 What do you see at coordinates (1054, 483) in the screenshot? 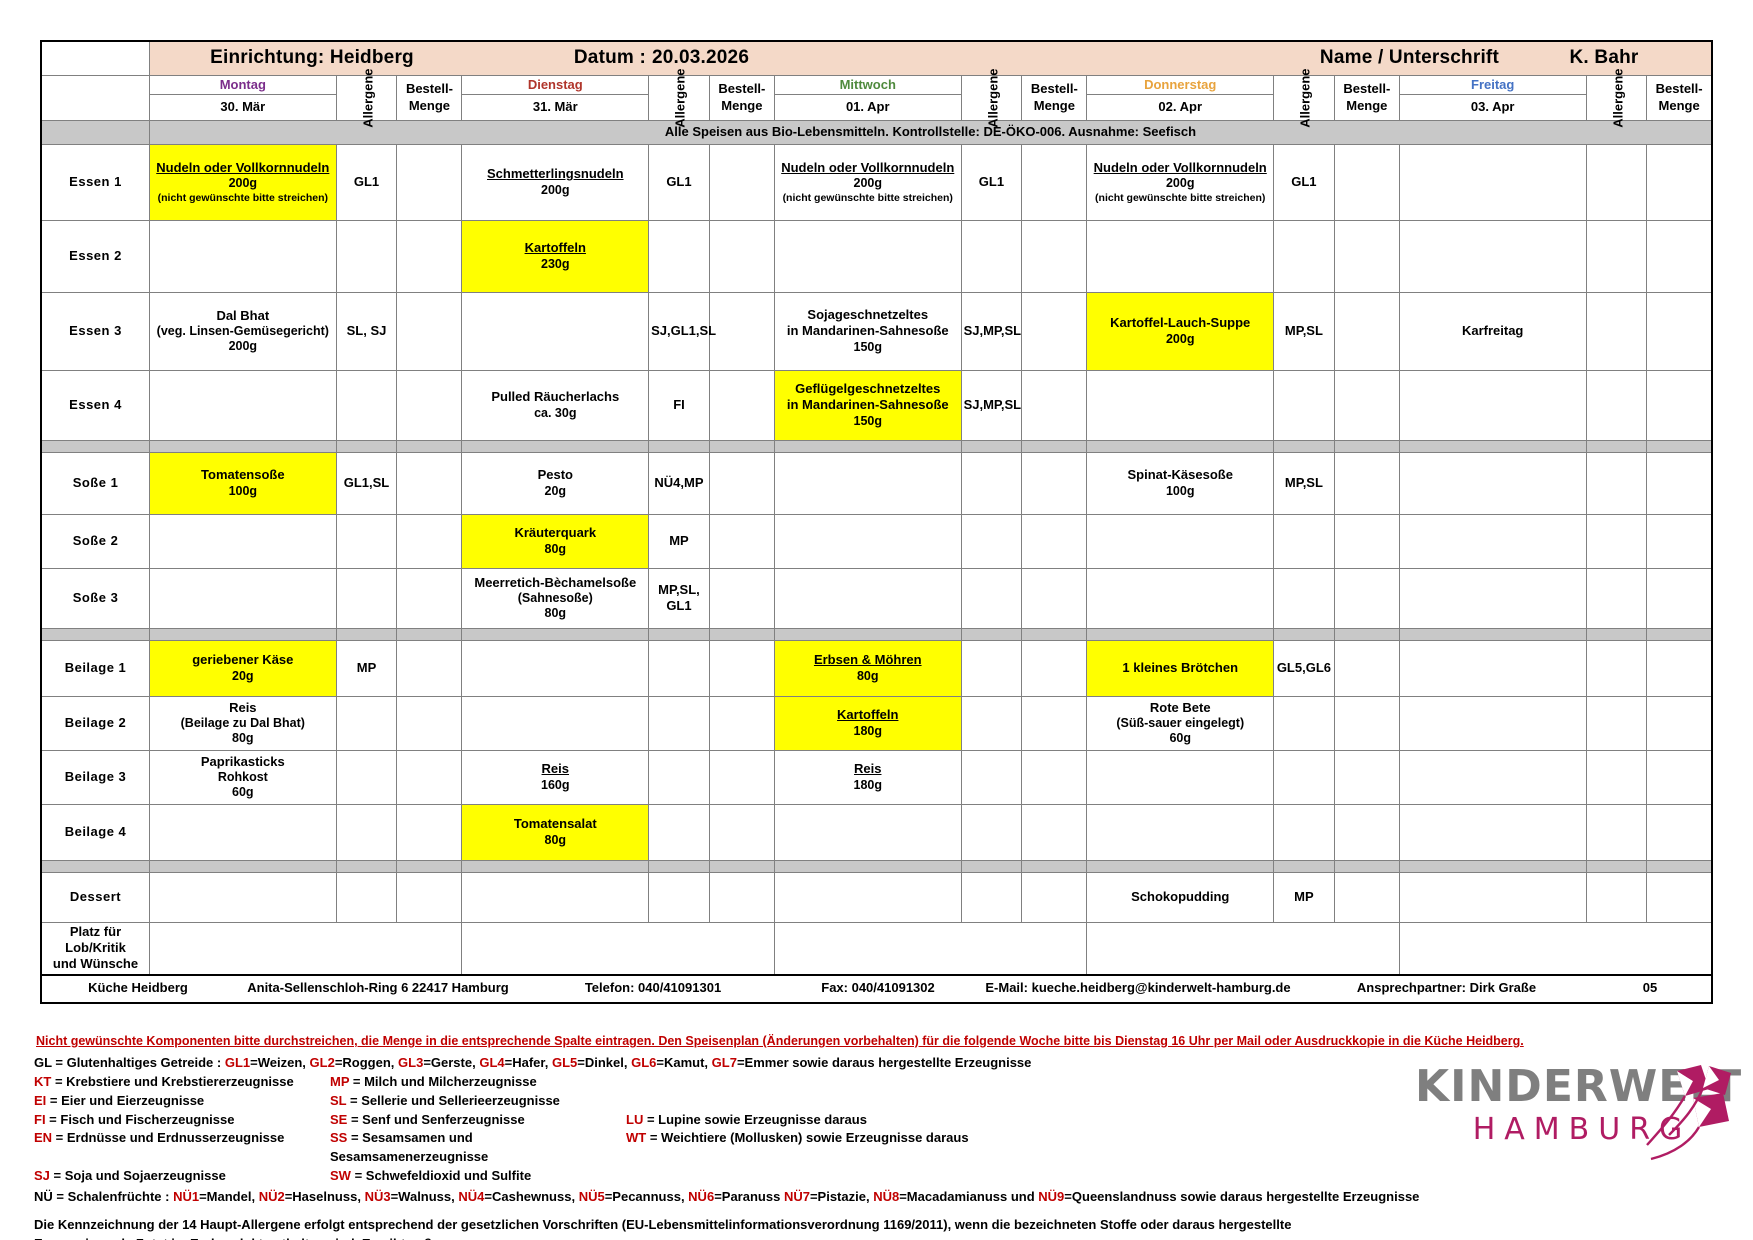
I see `bestell-sosse1-mittwoch` at bounding box center [1054, 483].